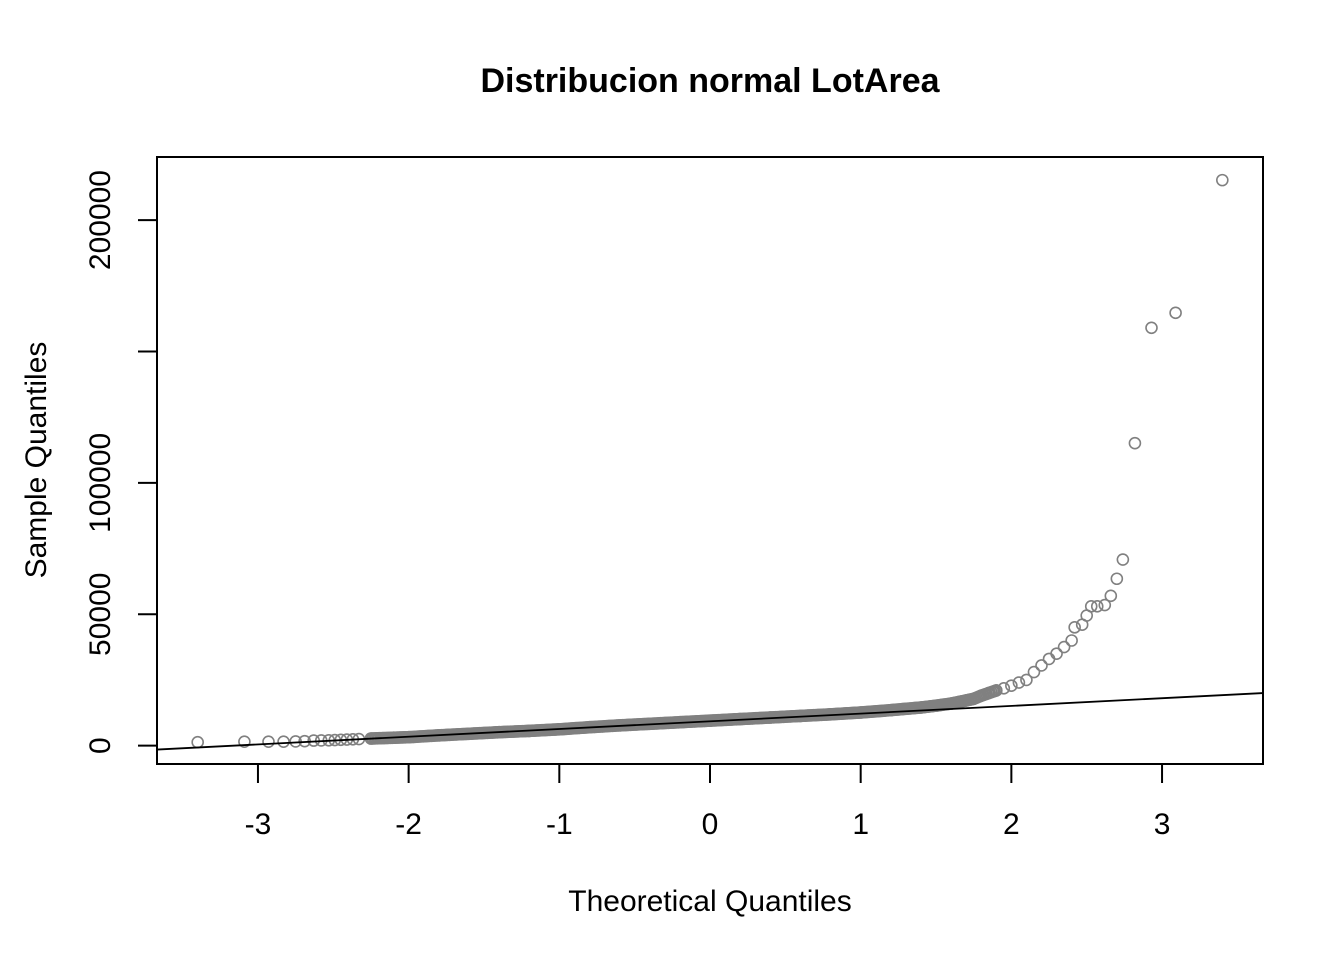  What do you see at coordinates (36, 460) in the screenshot?
I see `y-axis-label: Sample Quantiles` at bounding box center [36, 460].